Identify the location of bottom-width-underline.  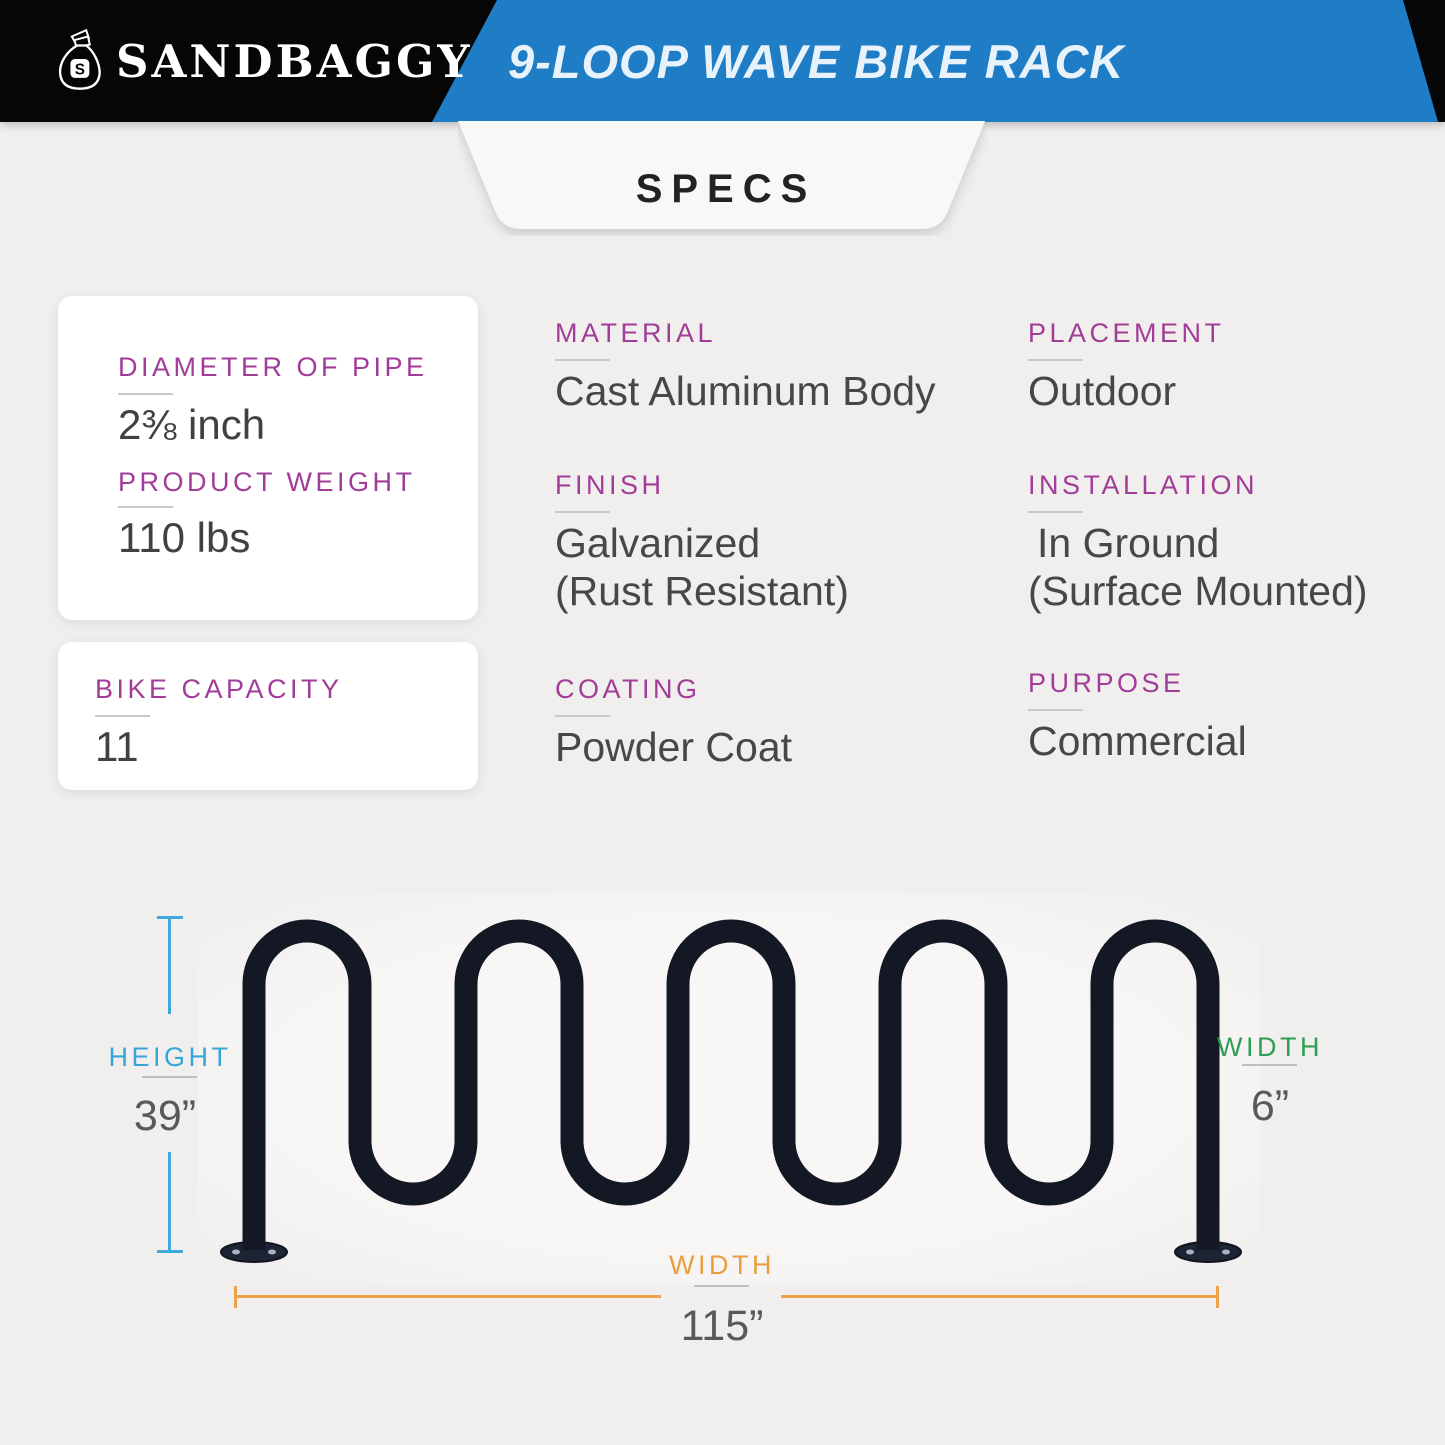
(721, 1286).